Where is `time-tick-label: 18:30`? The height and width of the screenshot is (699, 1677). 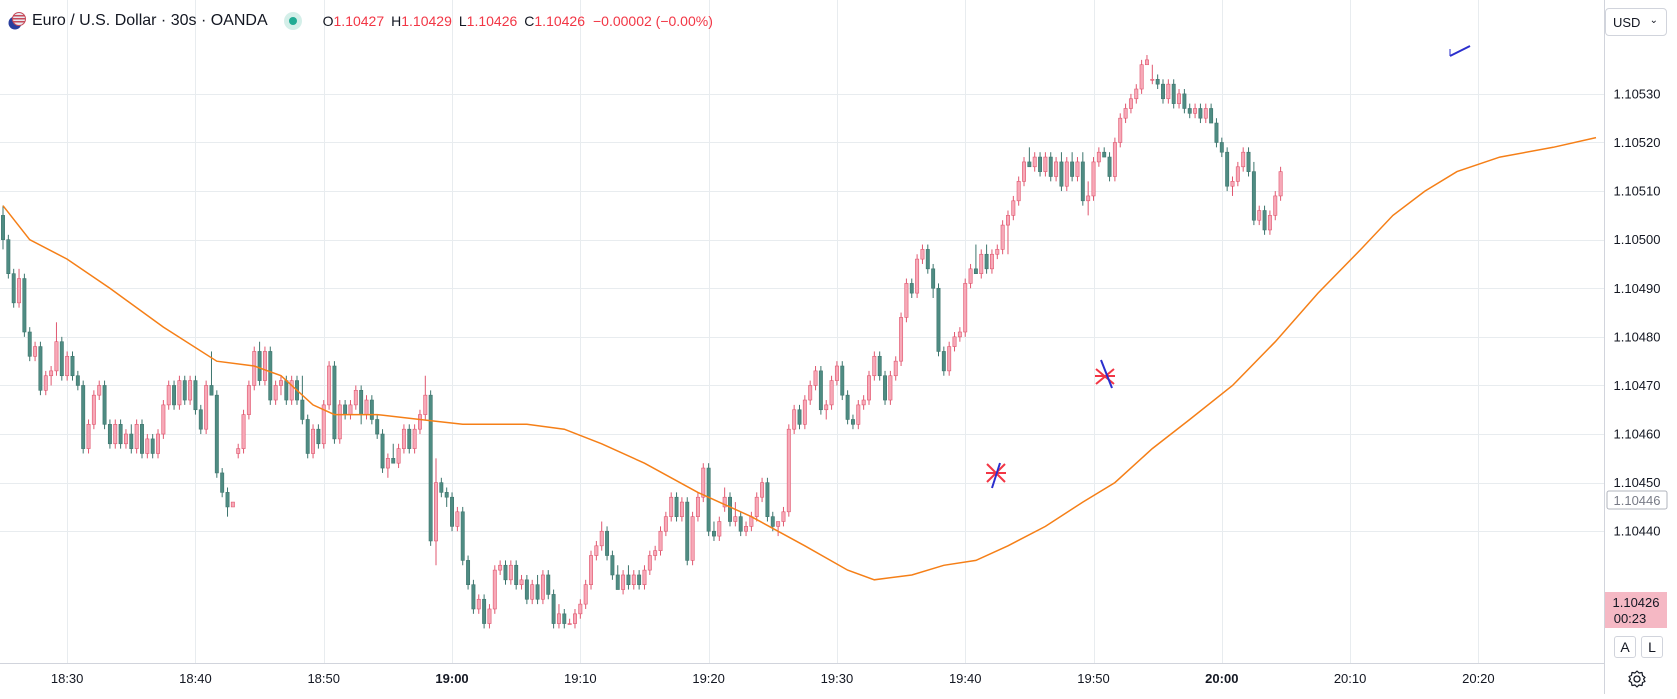
time-tick-label: 18:30 is located at coordinates (67, 678).